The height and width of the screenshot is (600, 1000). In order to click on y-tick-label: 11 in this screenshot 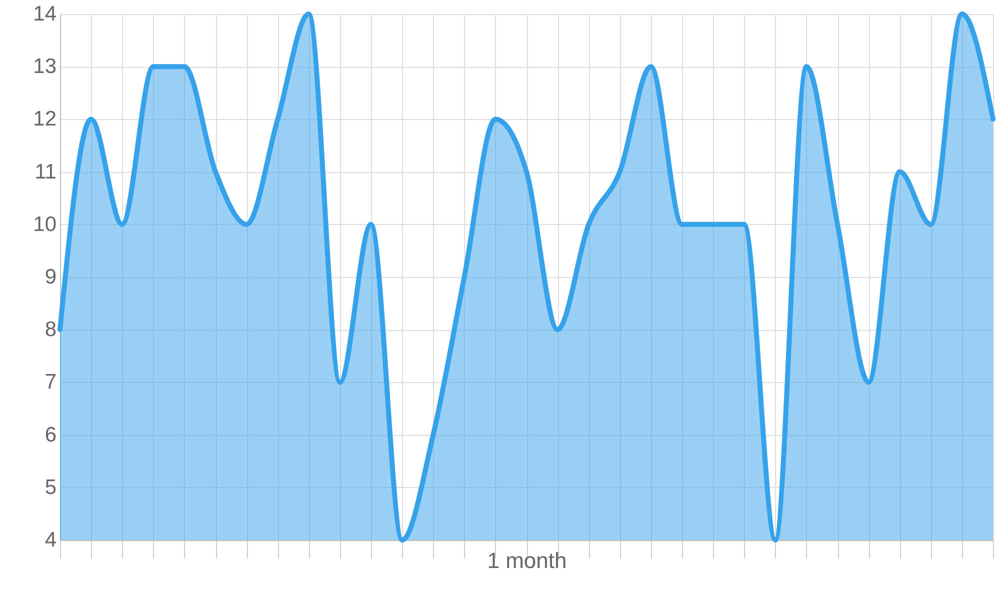, I will do `click(45, 172)`.